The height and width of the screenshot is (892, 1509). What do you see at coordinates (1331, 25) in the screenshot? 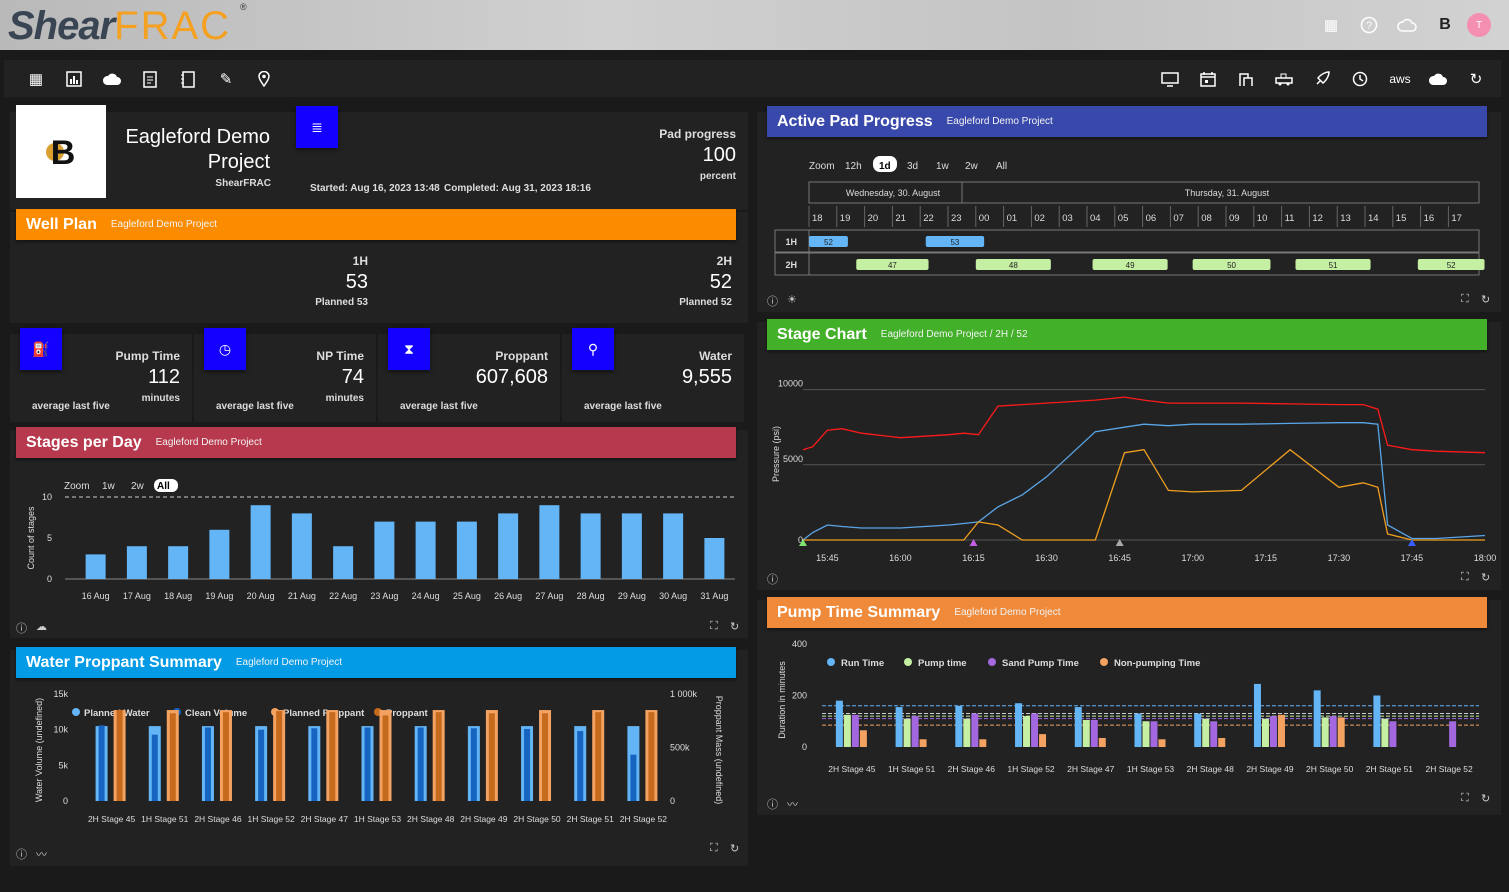
I see `dashboard-grid-icon: ▦` at bounding box center [1331, 25].